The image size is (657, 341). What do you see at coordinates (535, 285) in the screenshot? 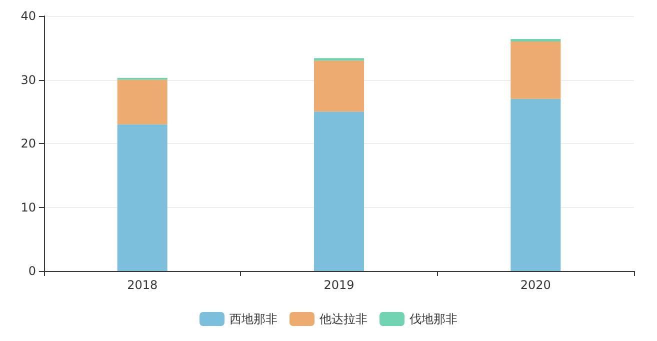
I see `x-tick-label: 2020` at bounding box center [535, 285].